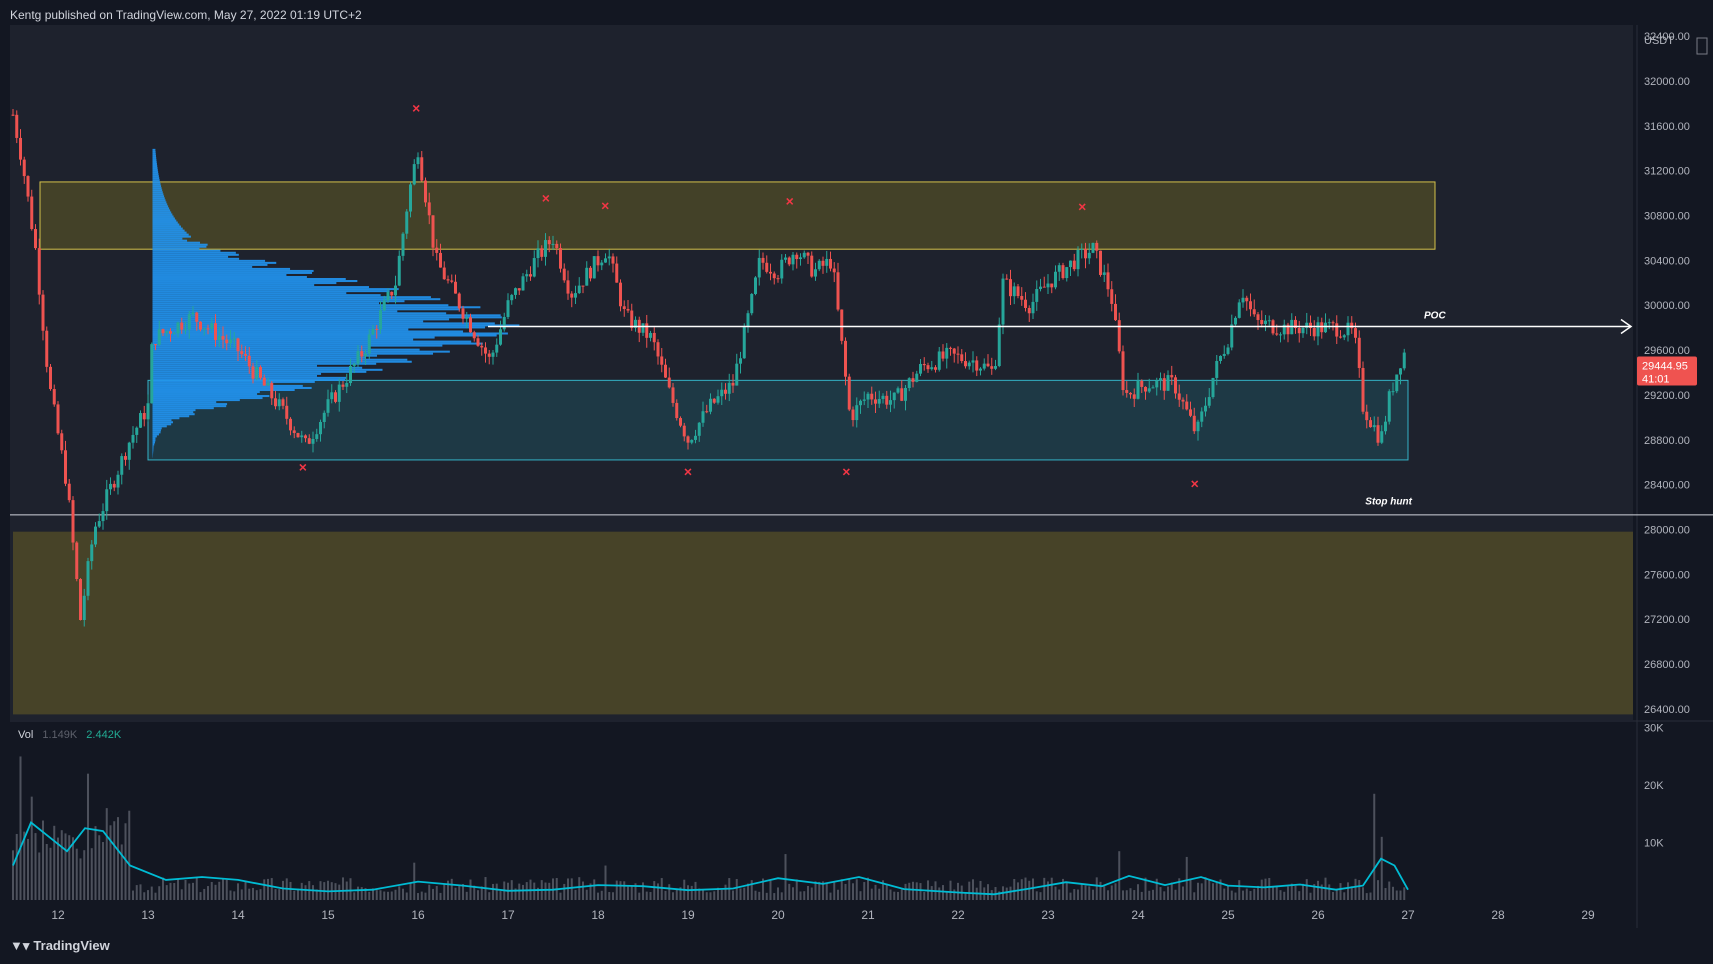 The height and width of the screenshot is (964, 1713). I want to click on time-tick-label: 18, so click(598, 915).